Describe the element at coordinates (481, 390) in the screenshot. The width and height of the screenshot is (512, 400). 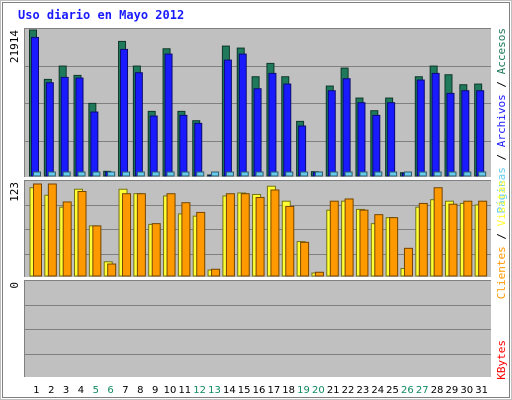
I see `day-label-31: 31` at that location.